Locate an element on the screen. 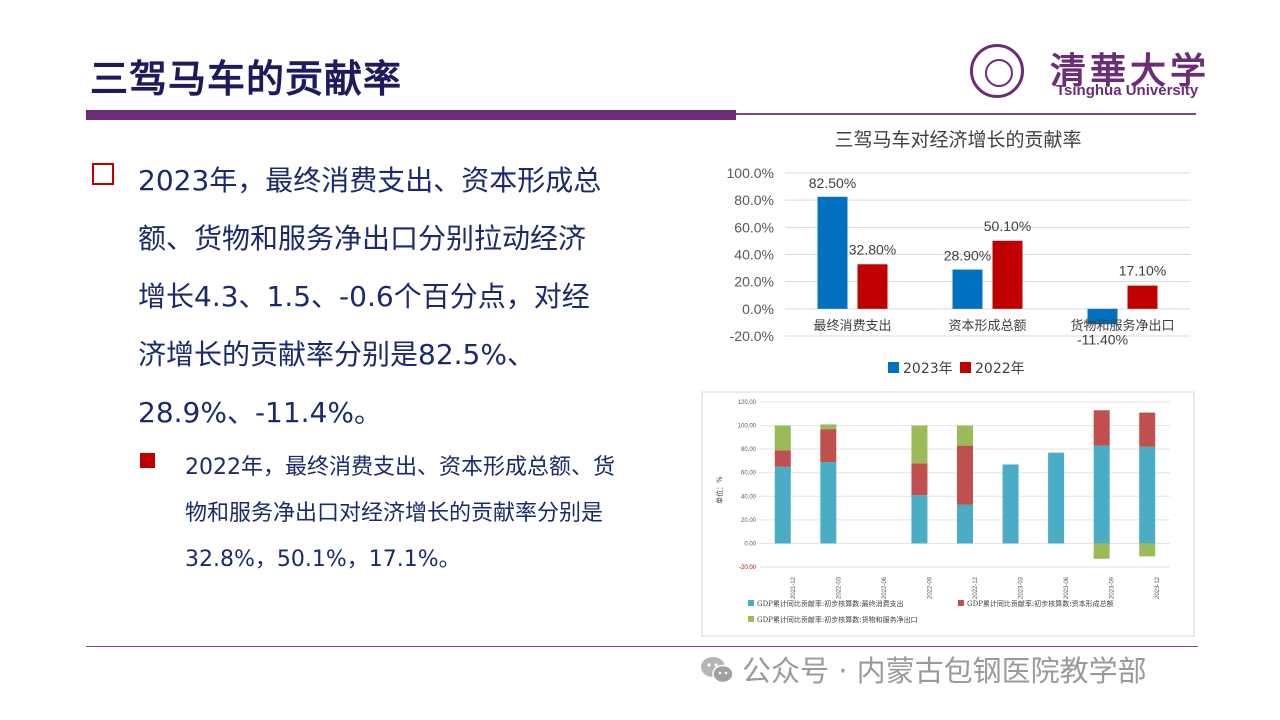 This screenshot has width=1280, height=720. chart2-ylabel: 单位：% is located at coordinates (719, 490).